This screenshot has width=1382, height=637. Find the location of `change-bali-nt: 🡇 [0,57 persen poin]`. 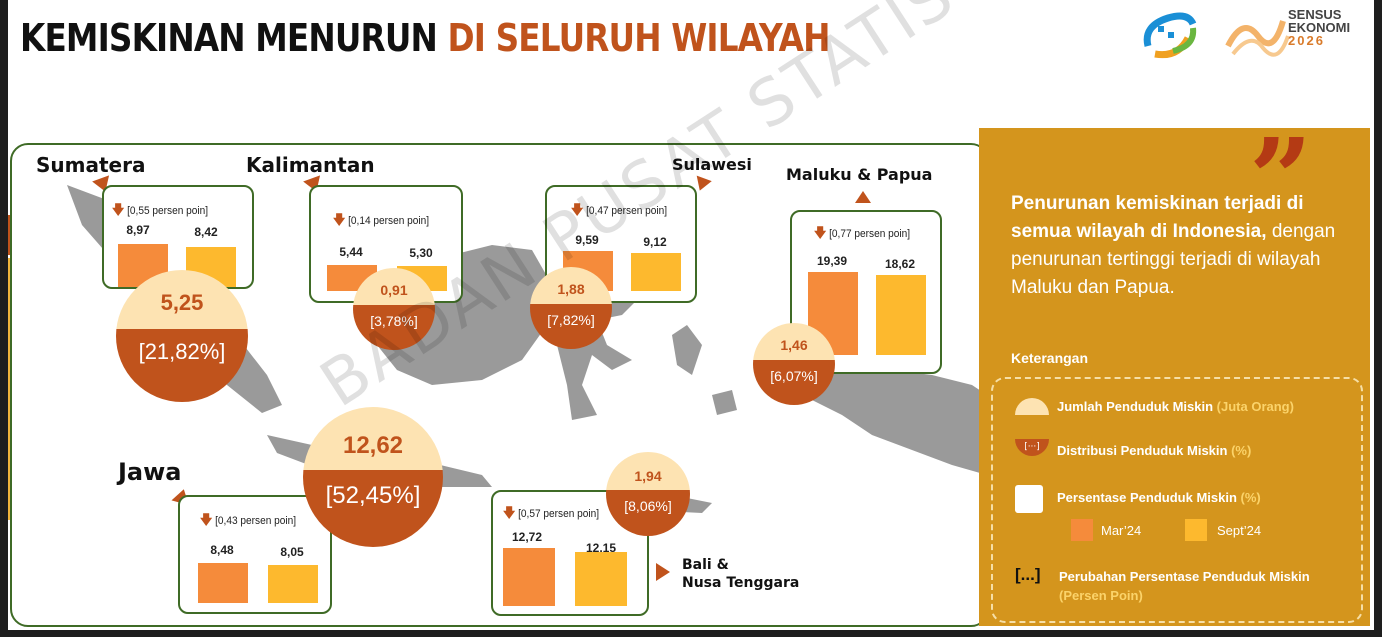

change-bali-nt: 🡇 [0,57 persen poin] is located at coordinates (551, 515).